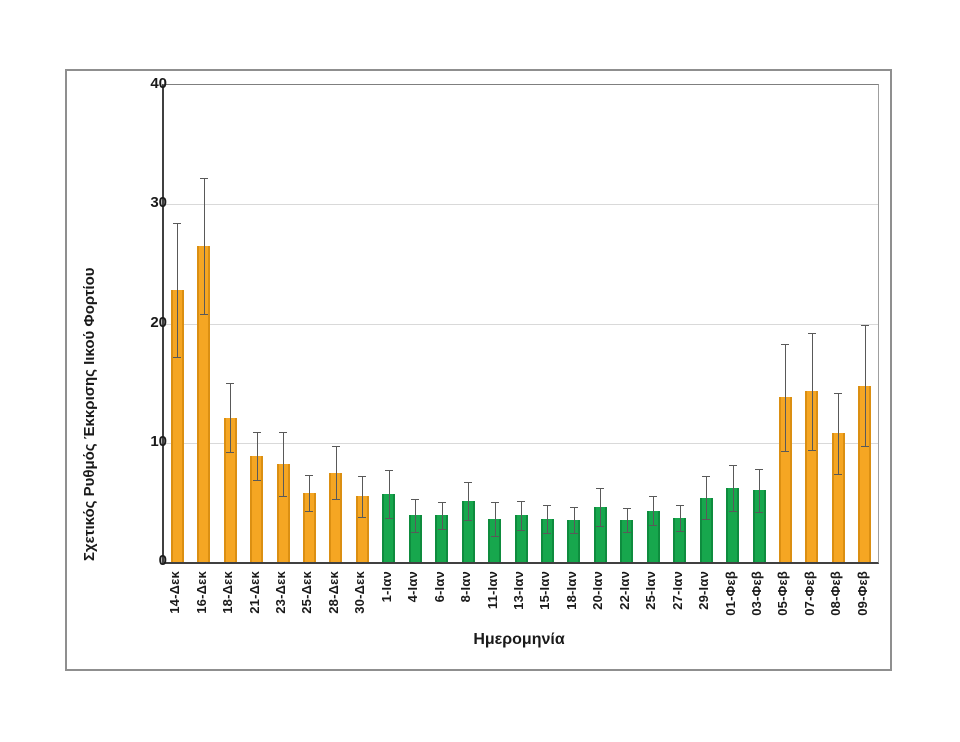 The image size is (960, 742). What do you see at coordinates (521, 515) in the screenshot?
I see `error-bar-13-Ιαν` at bounding box center [521, 515].